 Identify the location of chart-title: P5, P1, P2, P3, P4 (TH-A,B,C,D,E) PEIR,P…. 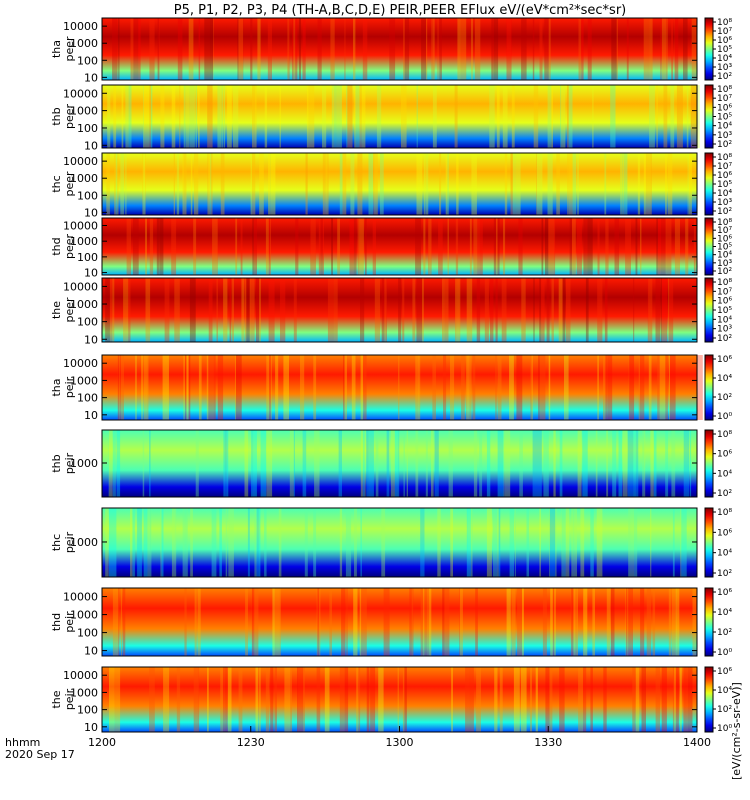
(400, 10).